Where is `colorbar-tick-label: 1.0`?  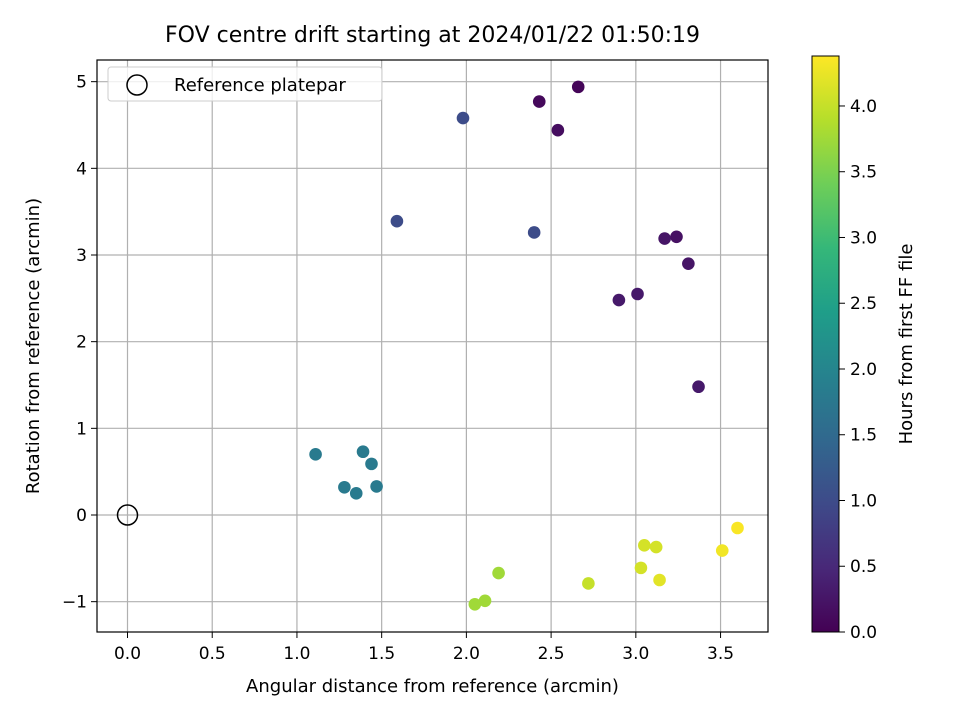
colorbar-tick-label: 1.0 is located at coordinates (863, 501).